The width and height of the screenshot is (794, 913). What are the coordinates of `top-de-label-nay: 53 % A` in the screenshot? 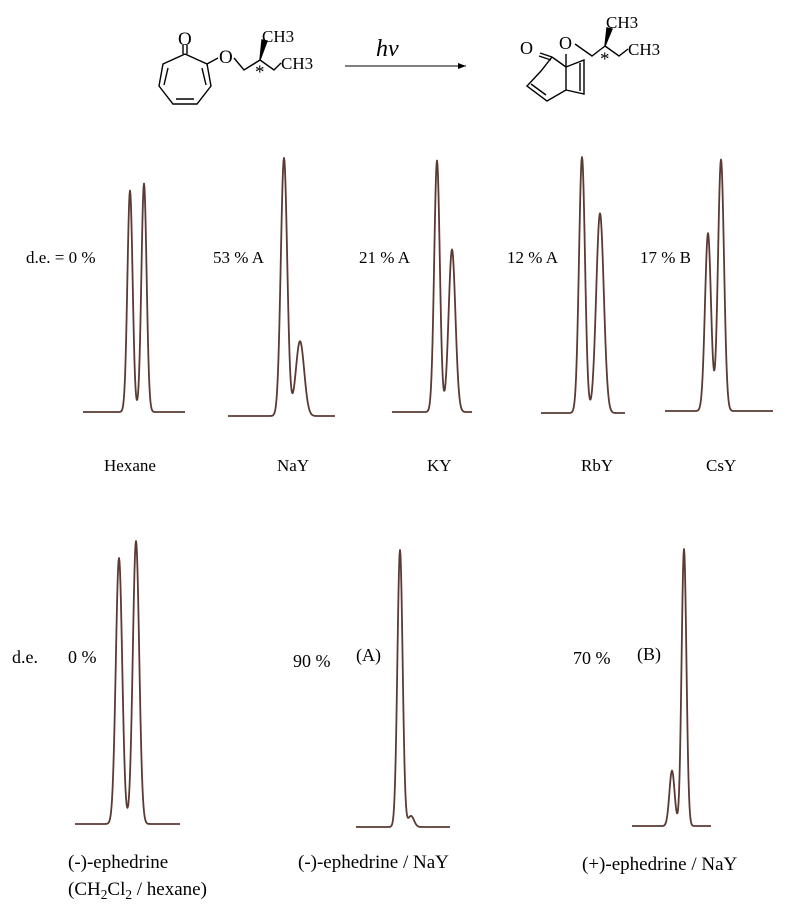 It's located at (238, 257).